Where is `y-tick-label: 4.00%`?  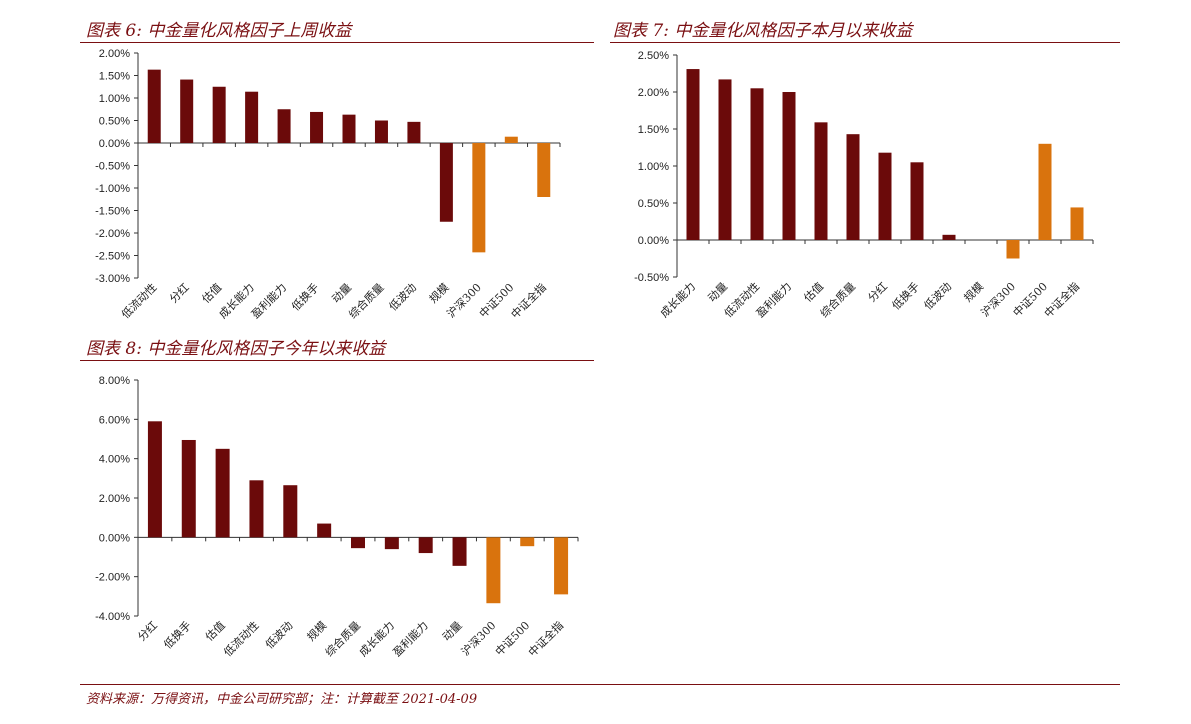
y-tick-label: 4.00% is located at coordinates (114, 460).